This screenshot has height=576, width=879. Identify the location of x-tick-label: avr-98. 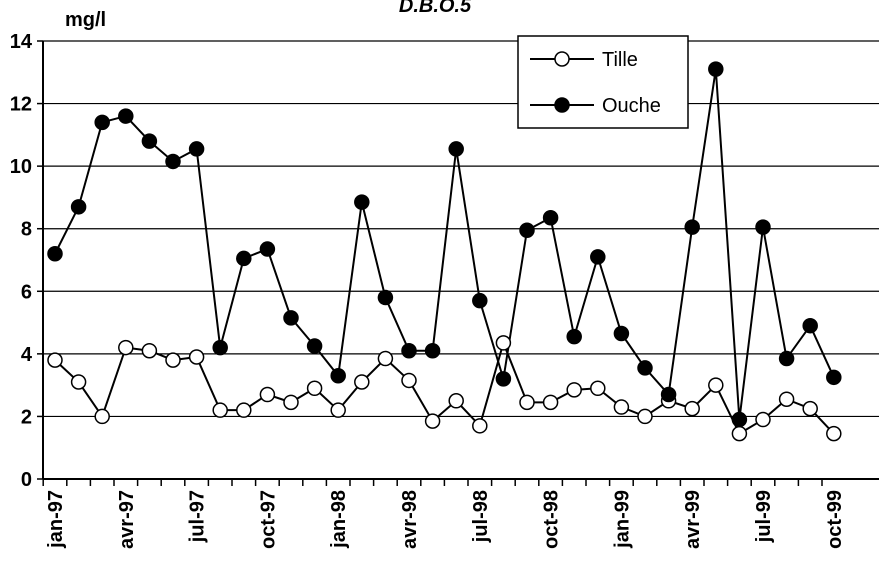
(410, 519).